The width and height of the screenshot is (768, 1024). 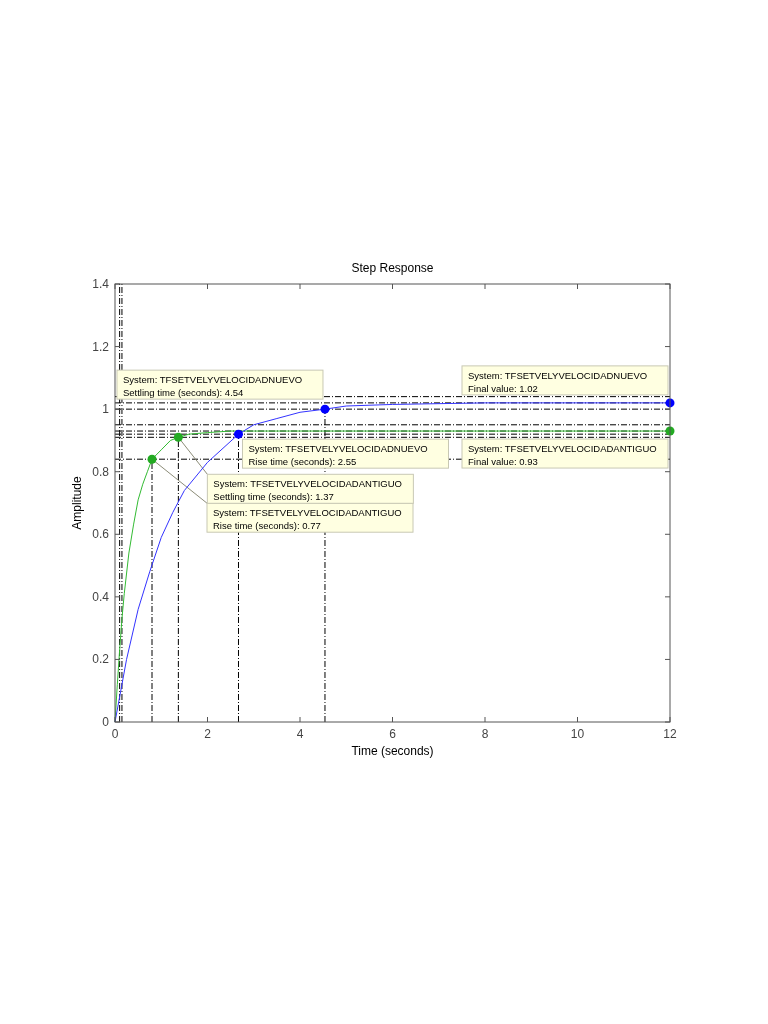 I want to click on x-tick-label: 10, so click(x=577, y=734).